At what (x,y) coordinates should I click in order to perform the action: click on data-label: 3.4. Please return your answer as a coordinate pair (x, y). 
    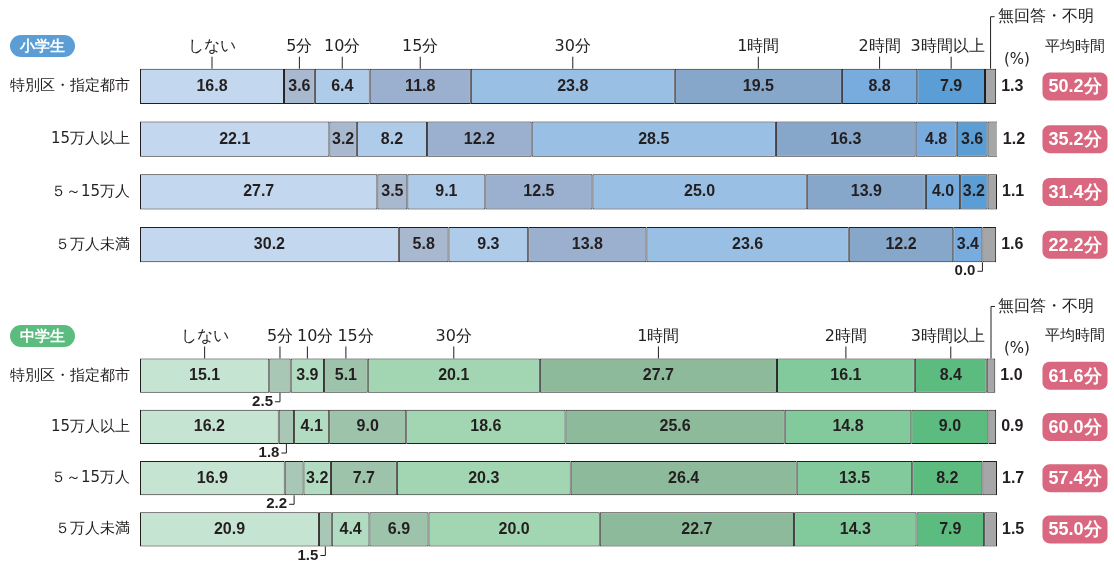
    Looking at the image, I should click on (968, 244).